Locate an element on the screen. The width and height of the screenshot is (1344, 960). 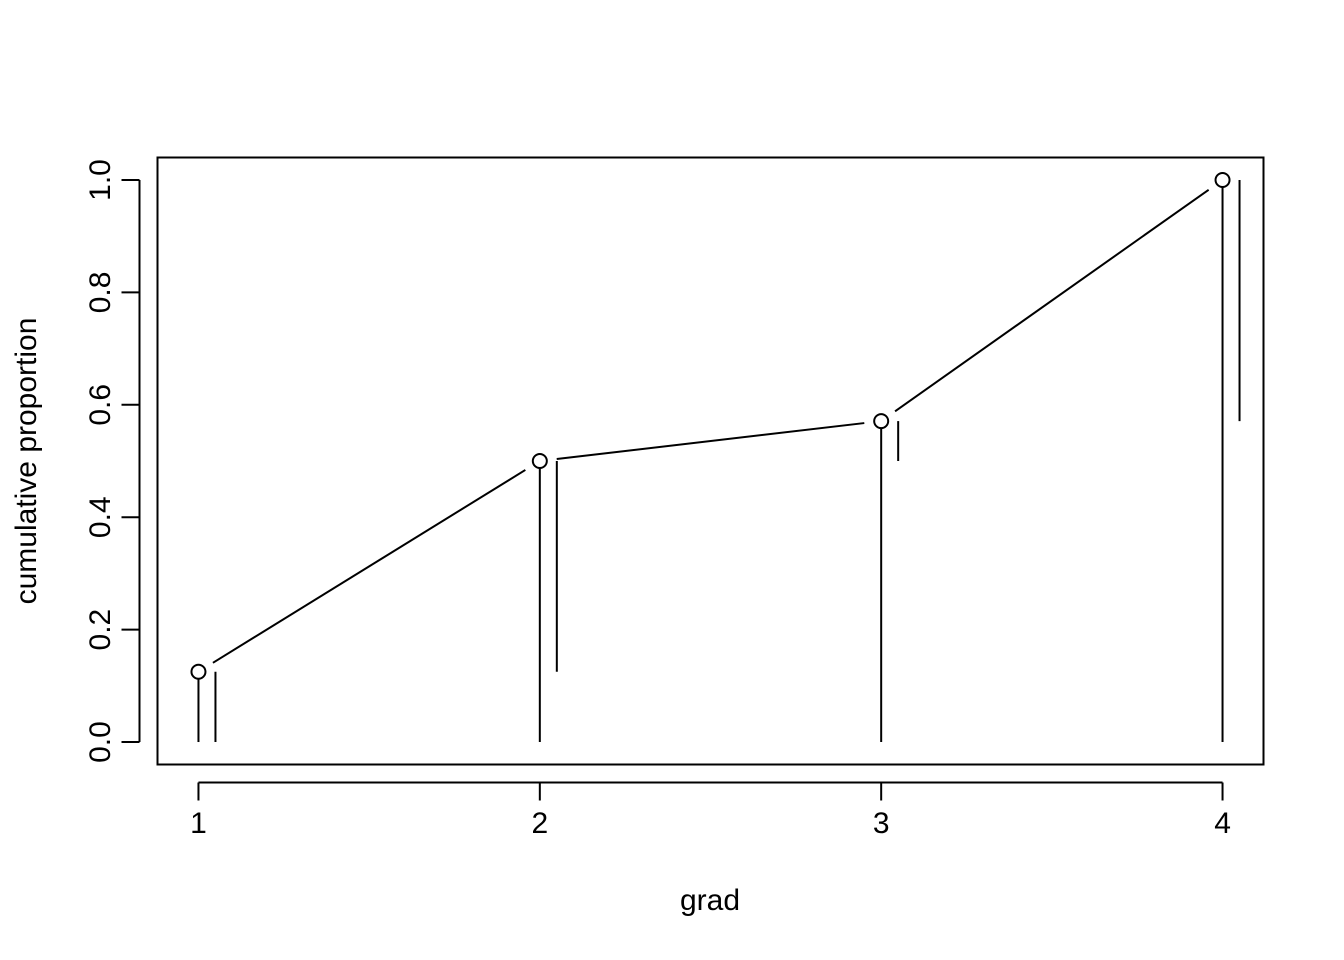
x-tick-label: 3 is located at coordinates (881, 823).